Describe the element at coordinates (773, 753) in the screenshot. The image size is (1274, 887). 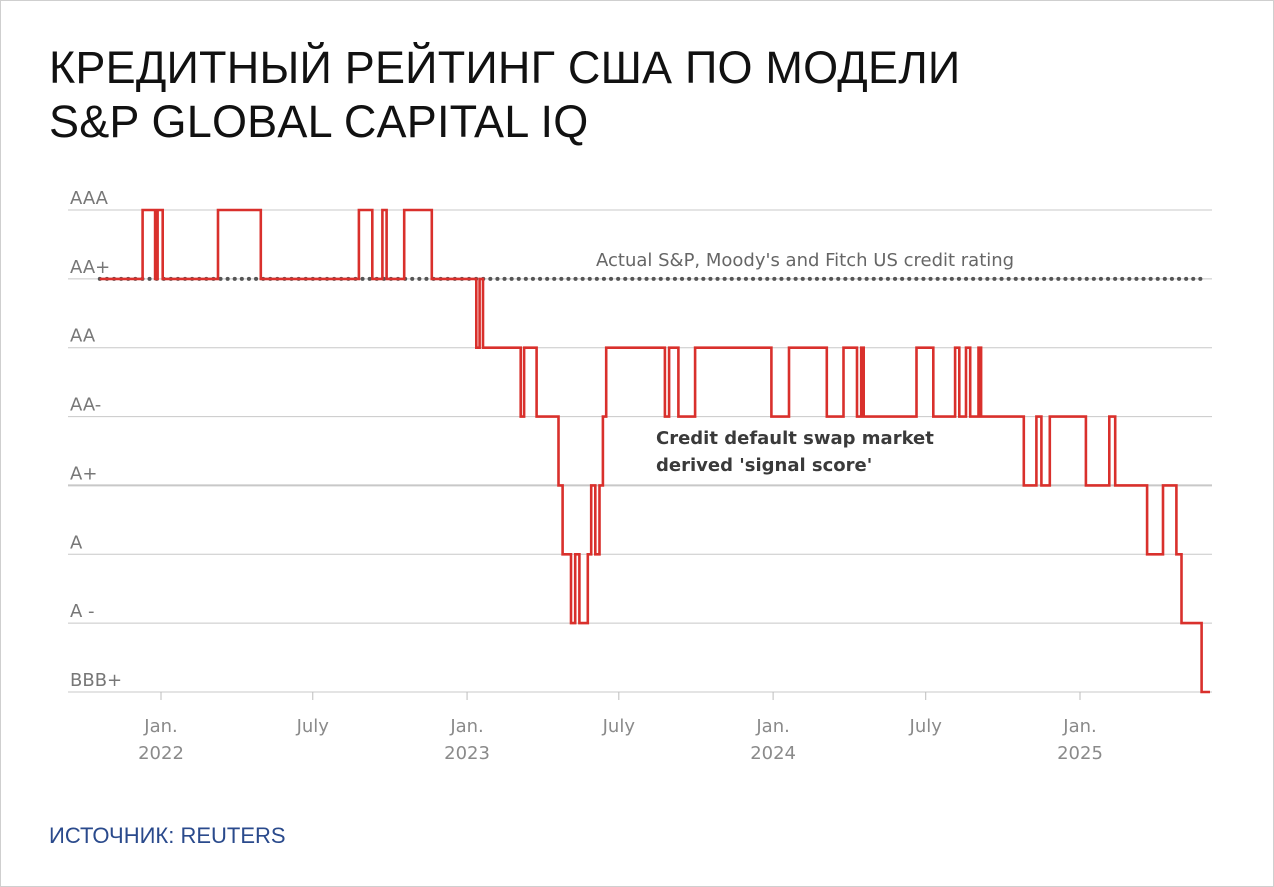
I see `x-tick-year-label: 2024` at that location.